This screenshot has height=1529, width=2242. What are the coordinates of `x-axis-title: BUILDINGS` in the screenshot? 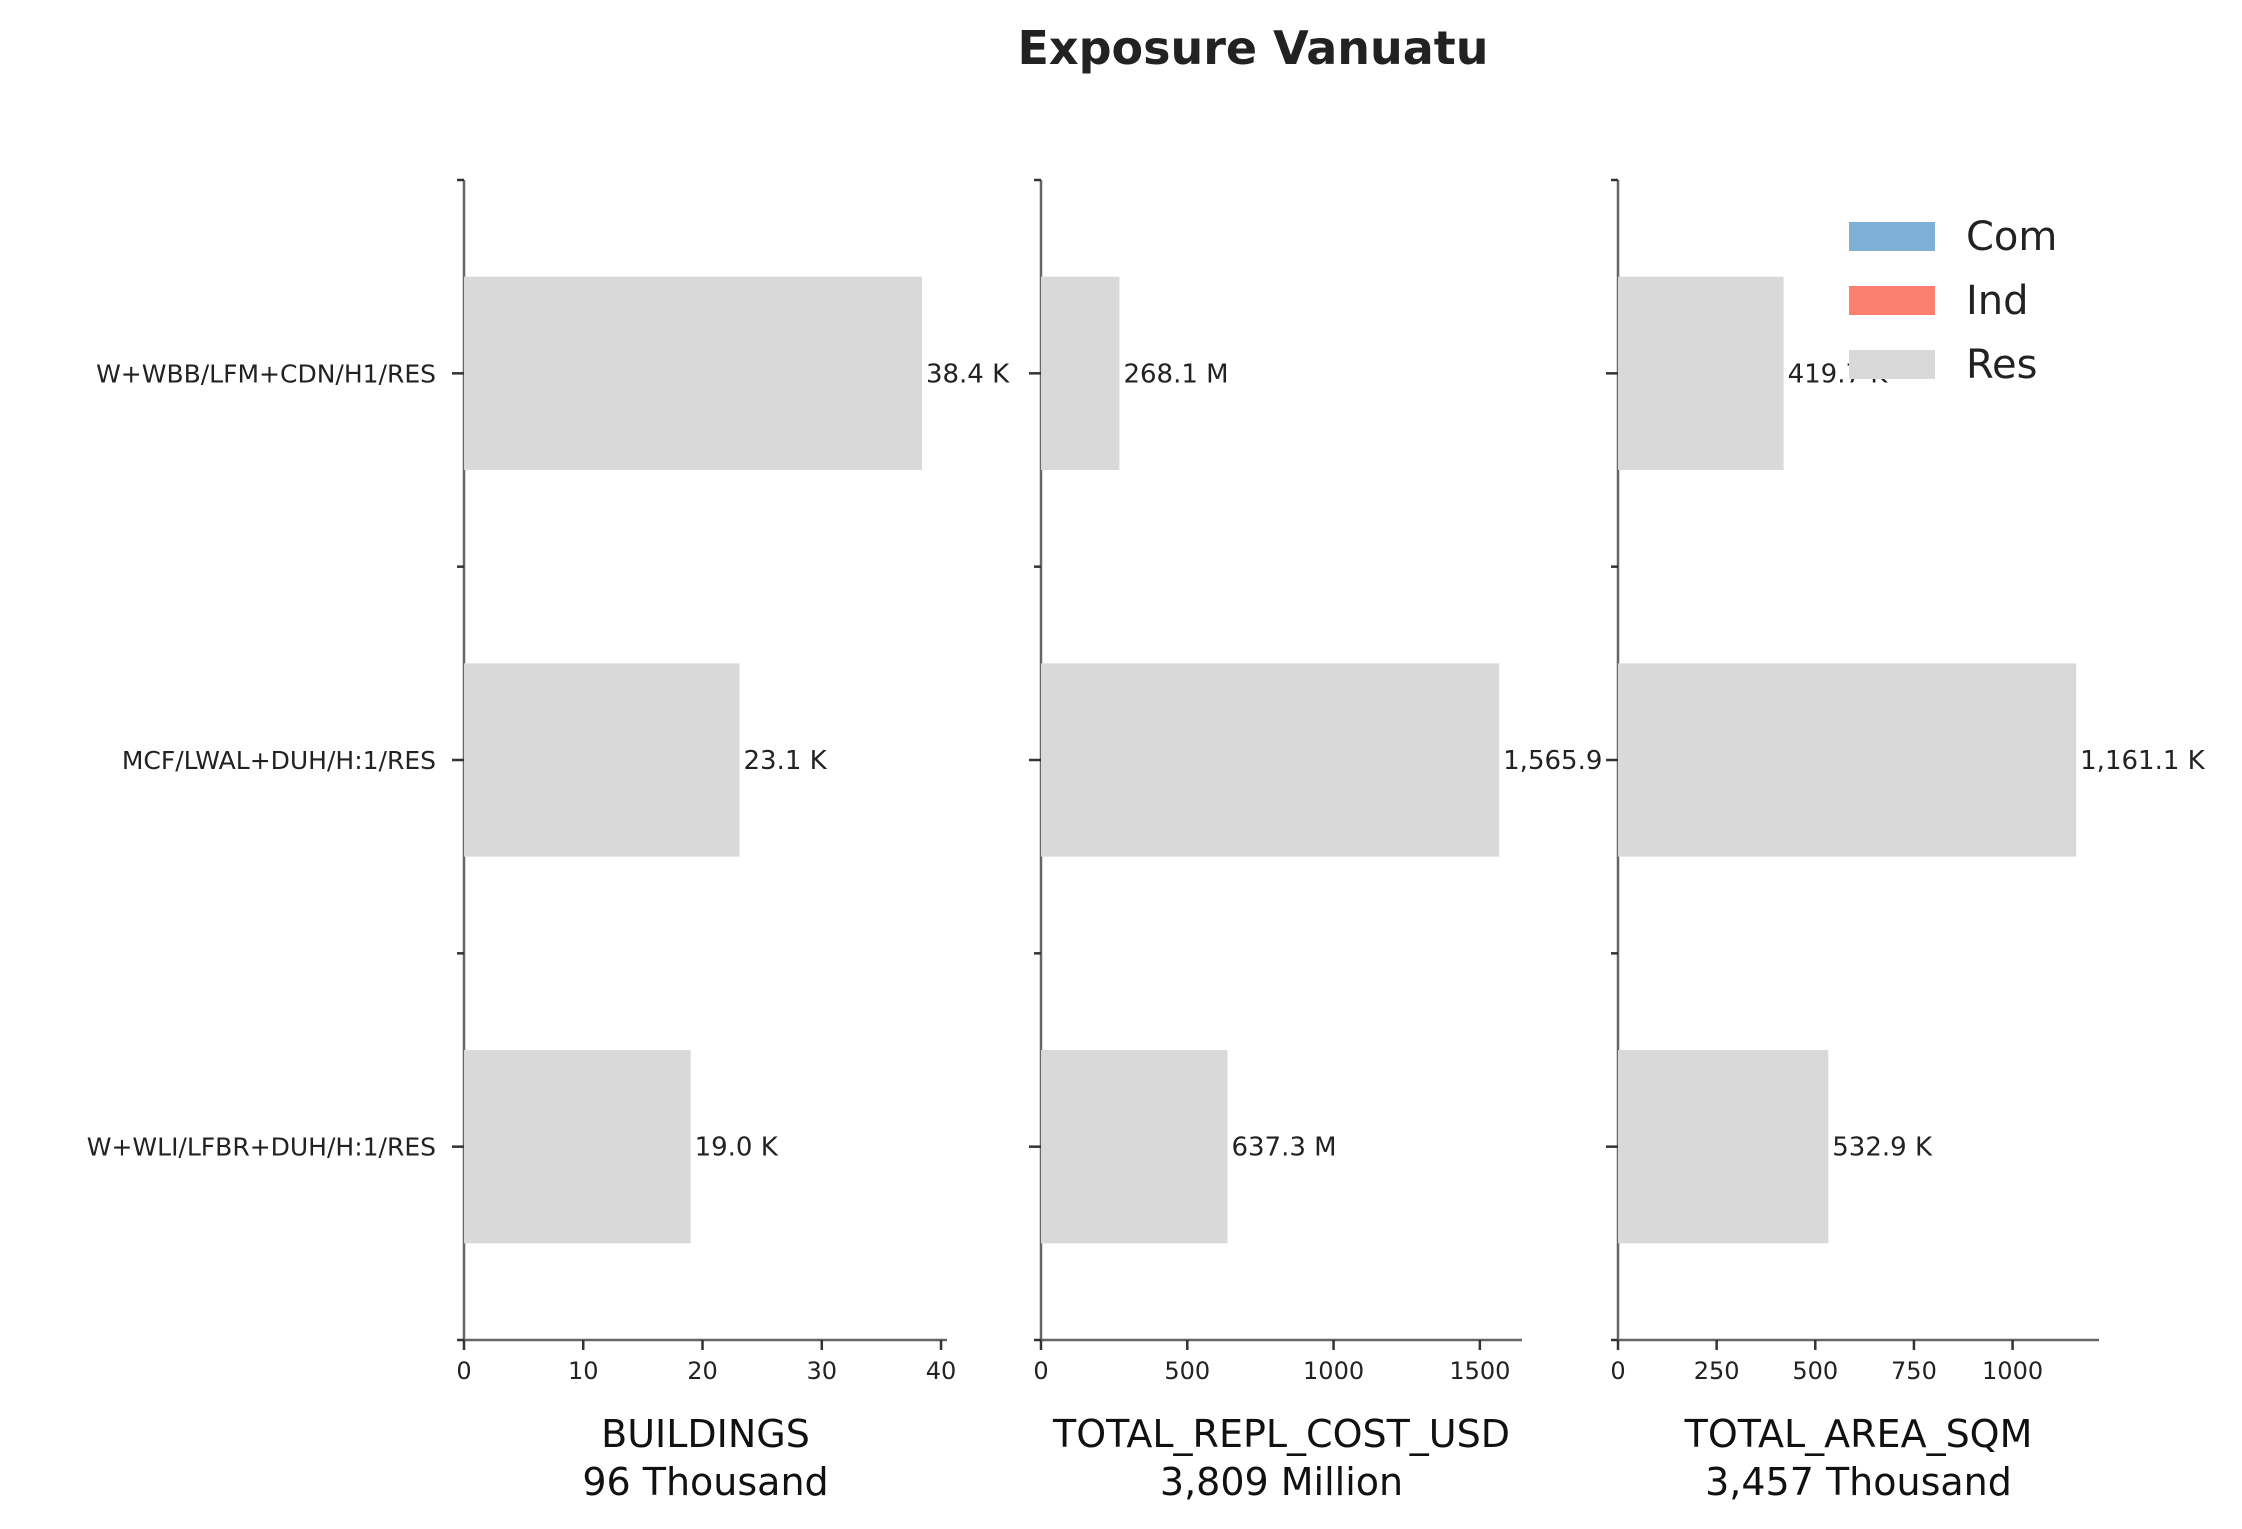 It's located at (705, 1434).